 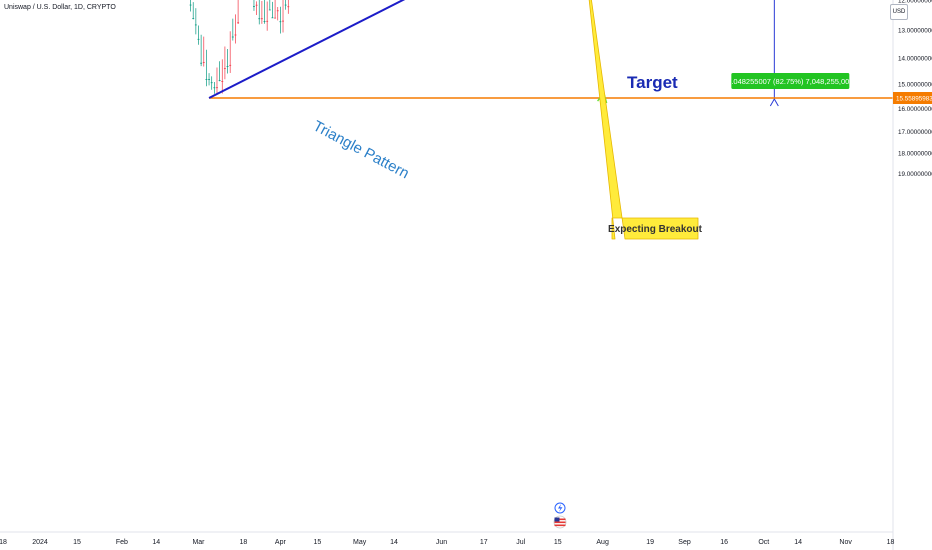 What do you see at coordinates (307, 49) in the screenshot?
I see `triangle-upper-trendline` at bounding box center [307, 49].